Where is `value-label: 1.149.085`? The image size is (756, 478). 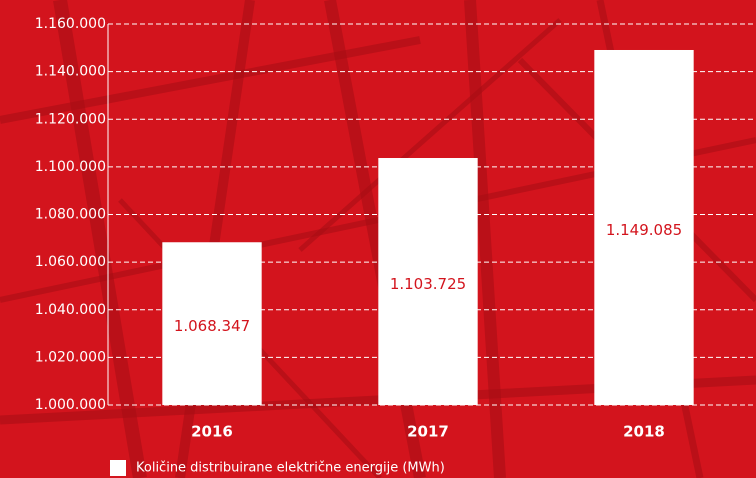 value-label: 1.149.085 is located at coordinates (644, 230).